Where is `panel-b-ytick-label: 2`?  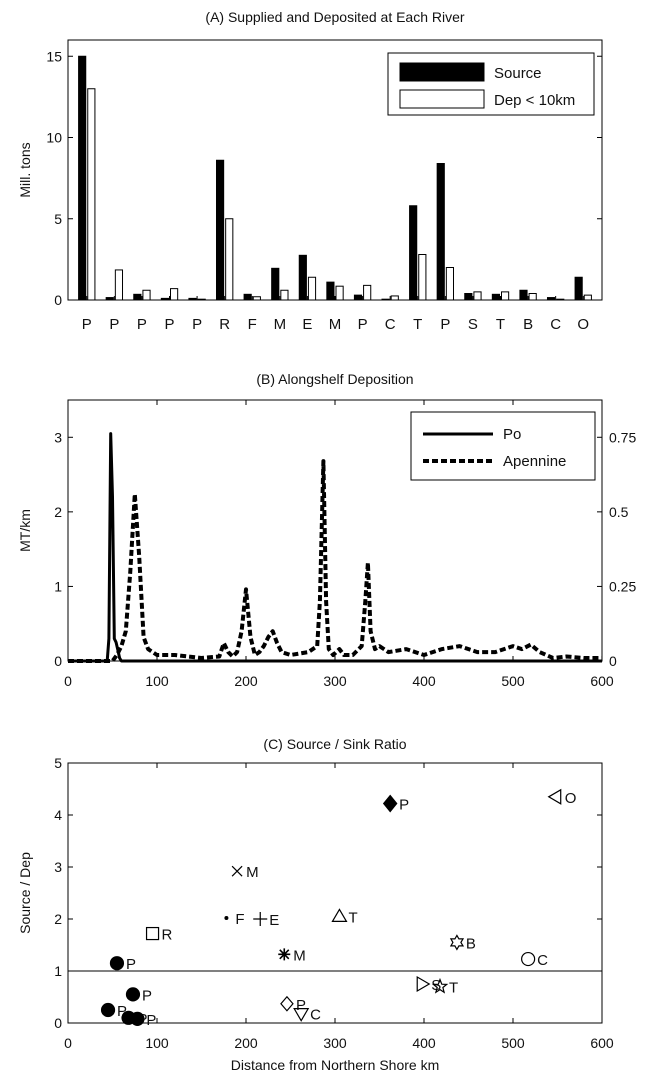
panel-b-ytick-label: 2 is located at coordinates (58, 512).